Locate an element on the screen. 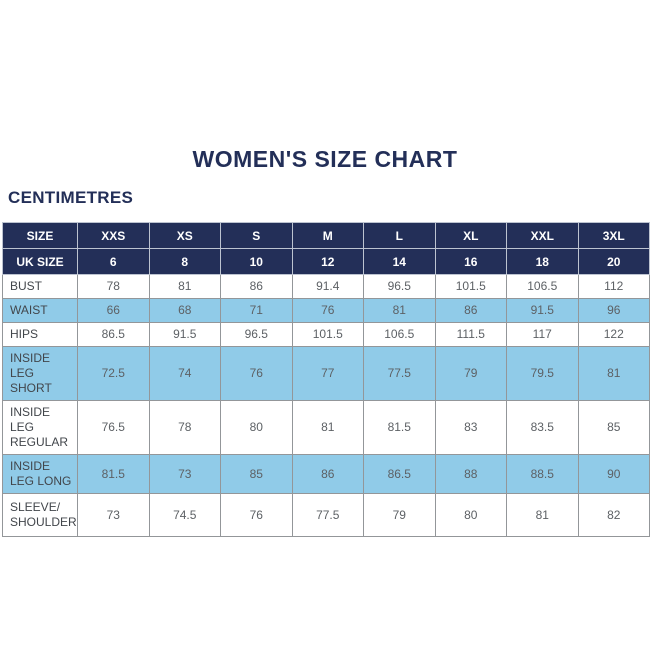  value-cell: 122 is located at coordinates (613, 334).